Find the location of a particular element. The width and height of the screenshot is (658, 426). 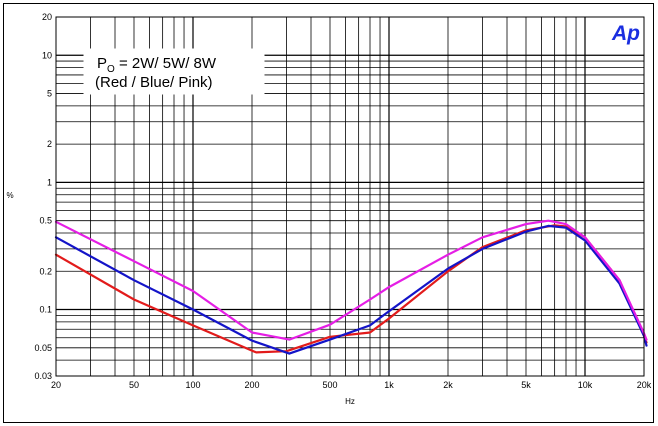

x-tick-label: 200 is located at coordinates (251, 385).